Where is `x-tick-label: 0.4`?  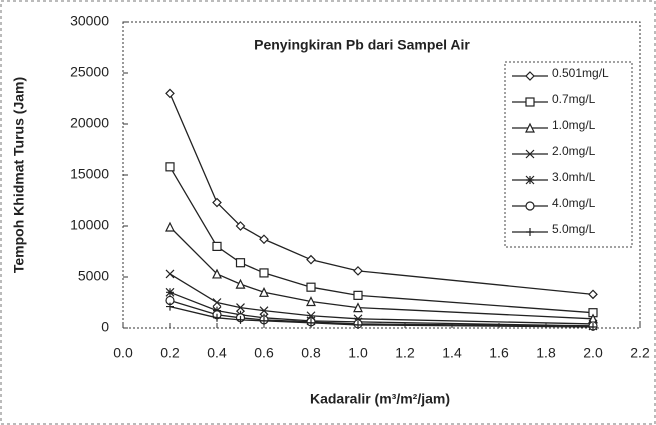 x-tick-label: 0.4 is located at coordinates (217, 353).